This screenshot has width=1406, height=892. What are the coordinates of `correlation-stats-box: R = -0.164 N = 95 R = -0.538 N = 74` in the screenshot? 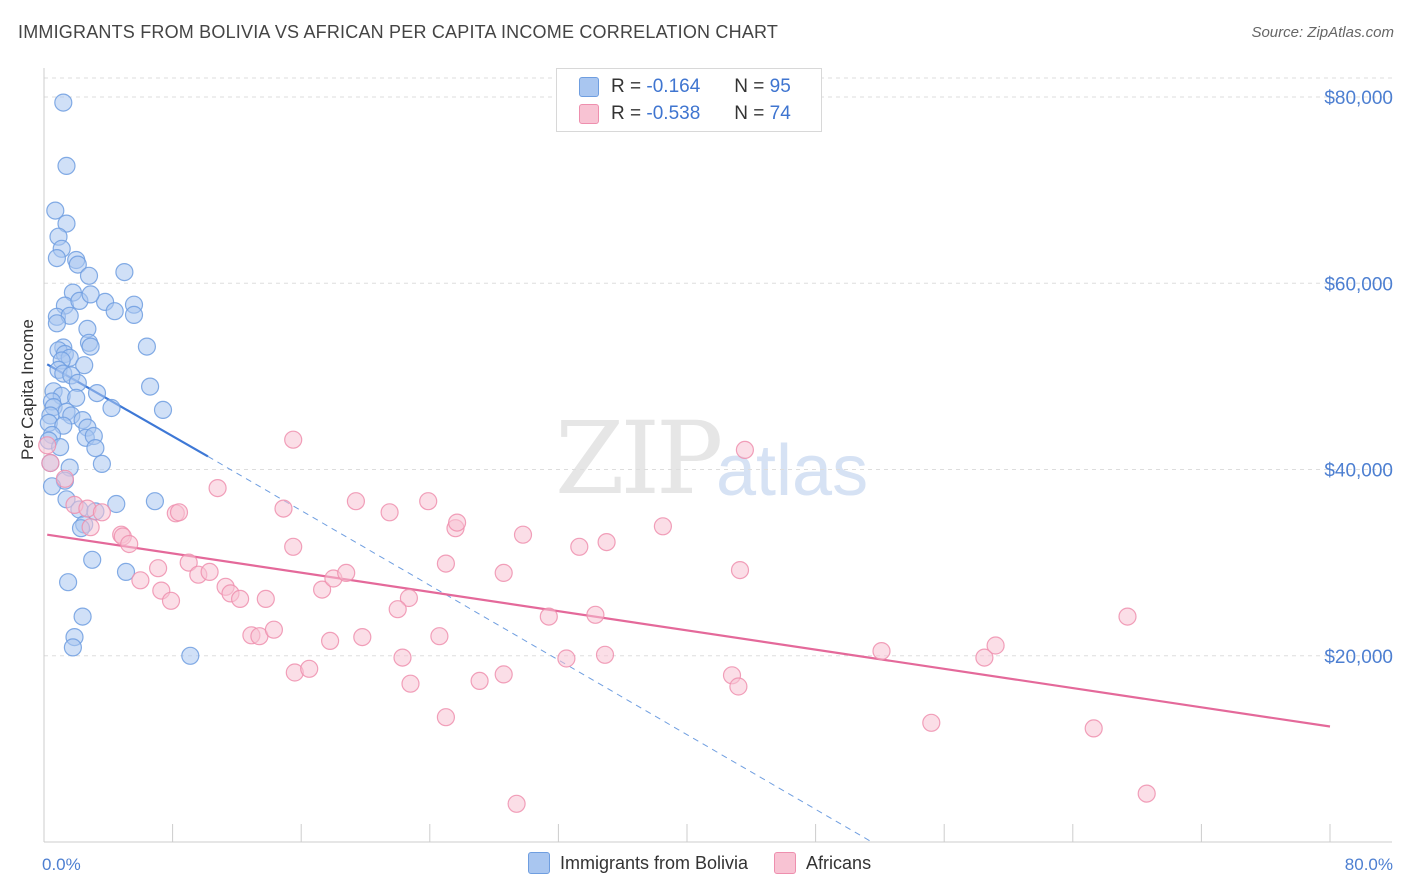 It's located at (689, 100).